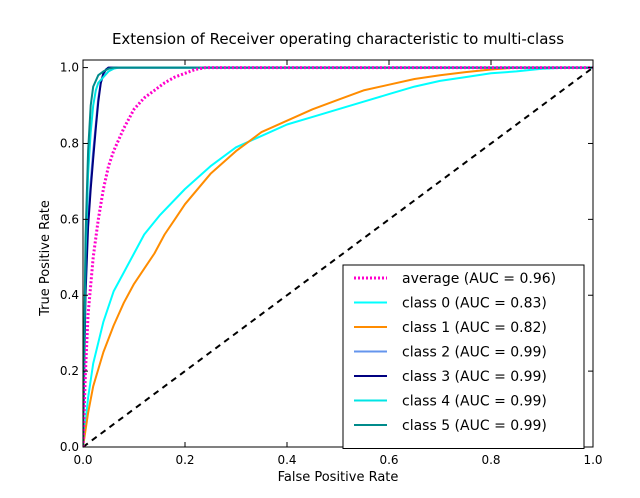 The height and width of the screenshot is (498, 640). I want to click on legend-label: class 0 (AUC = 0.83), so click(474, 304).